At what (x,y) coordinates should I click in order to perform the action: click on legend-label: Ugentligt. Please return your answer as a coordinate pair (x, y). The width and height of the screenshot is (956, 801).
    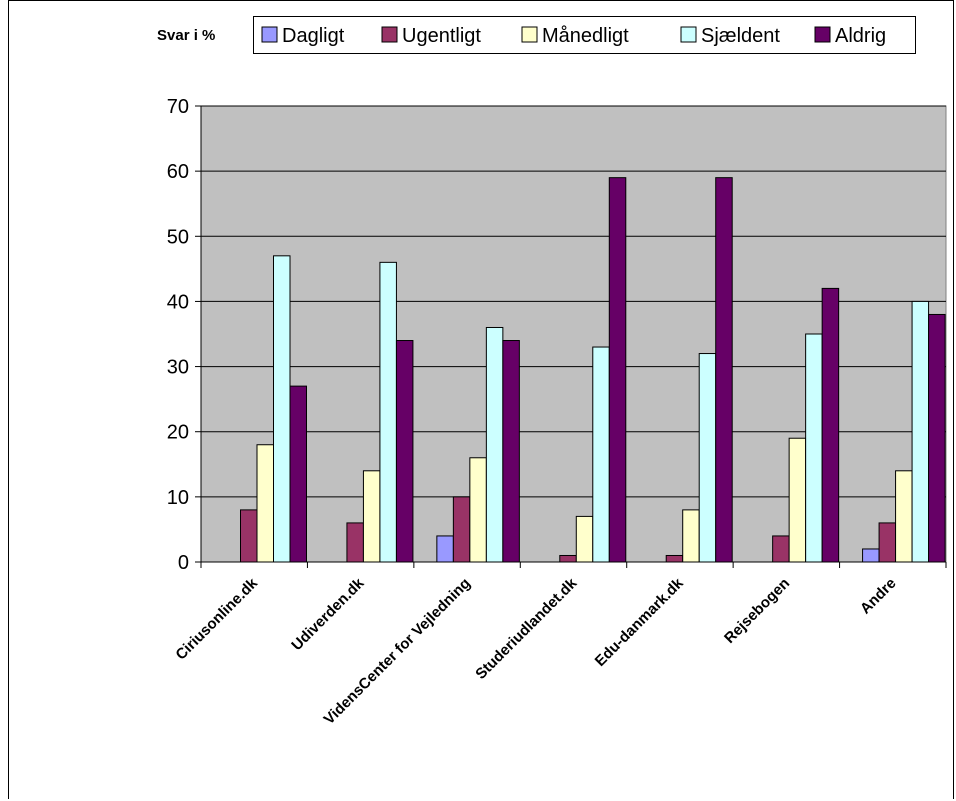
    Looking at the image, I should click on (441, 36).